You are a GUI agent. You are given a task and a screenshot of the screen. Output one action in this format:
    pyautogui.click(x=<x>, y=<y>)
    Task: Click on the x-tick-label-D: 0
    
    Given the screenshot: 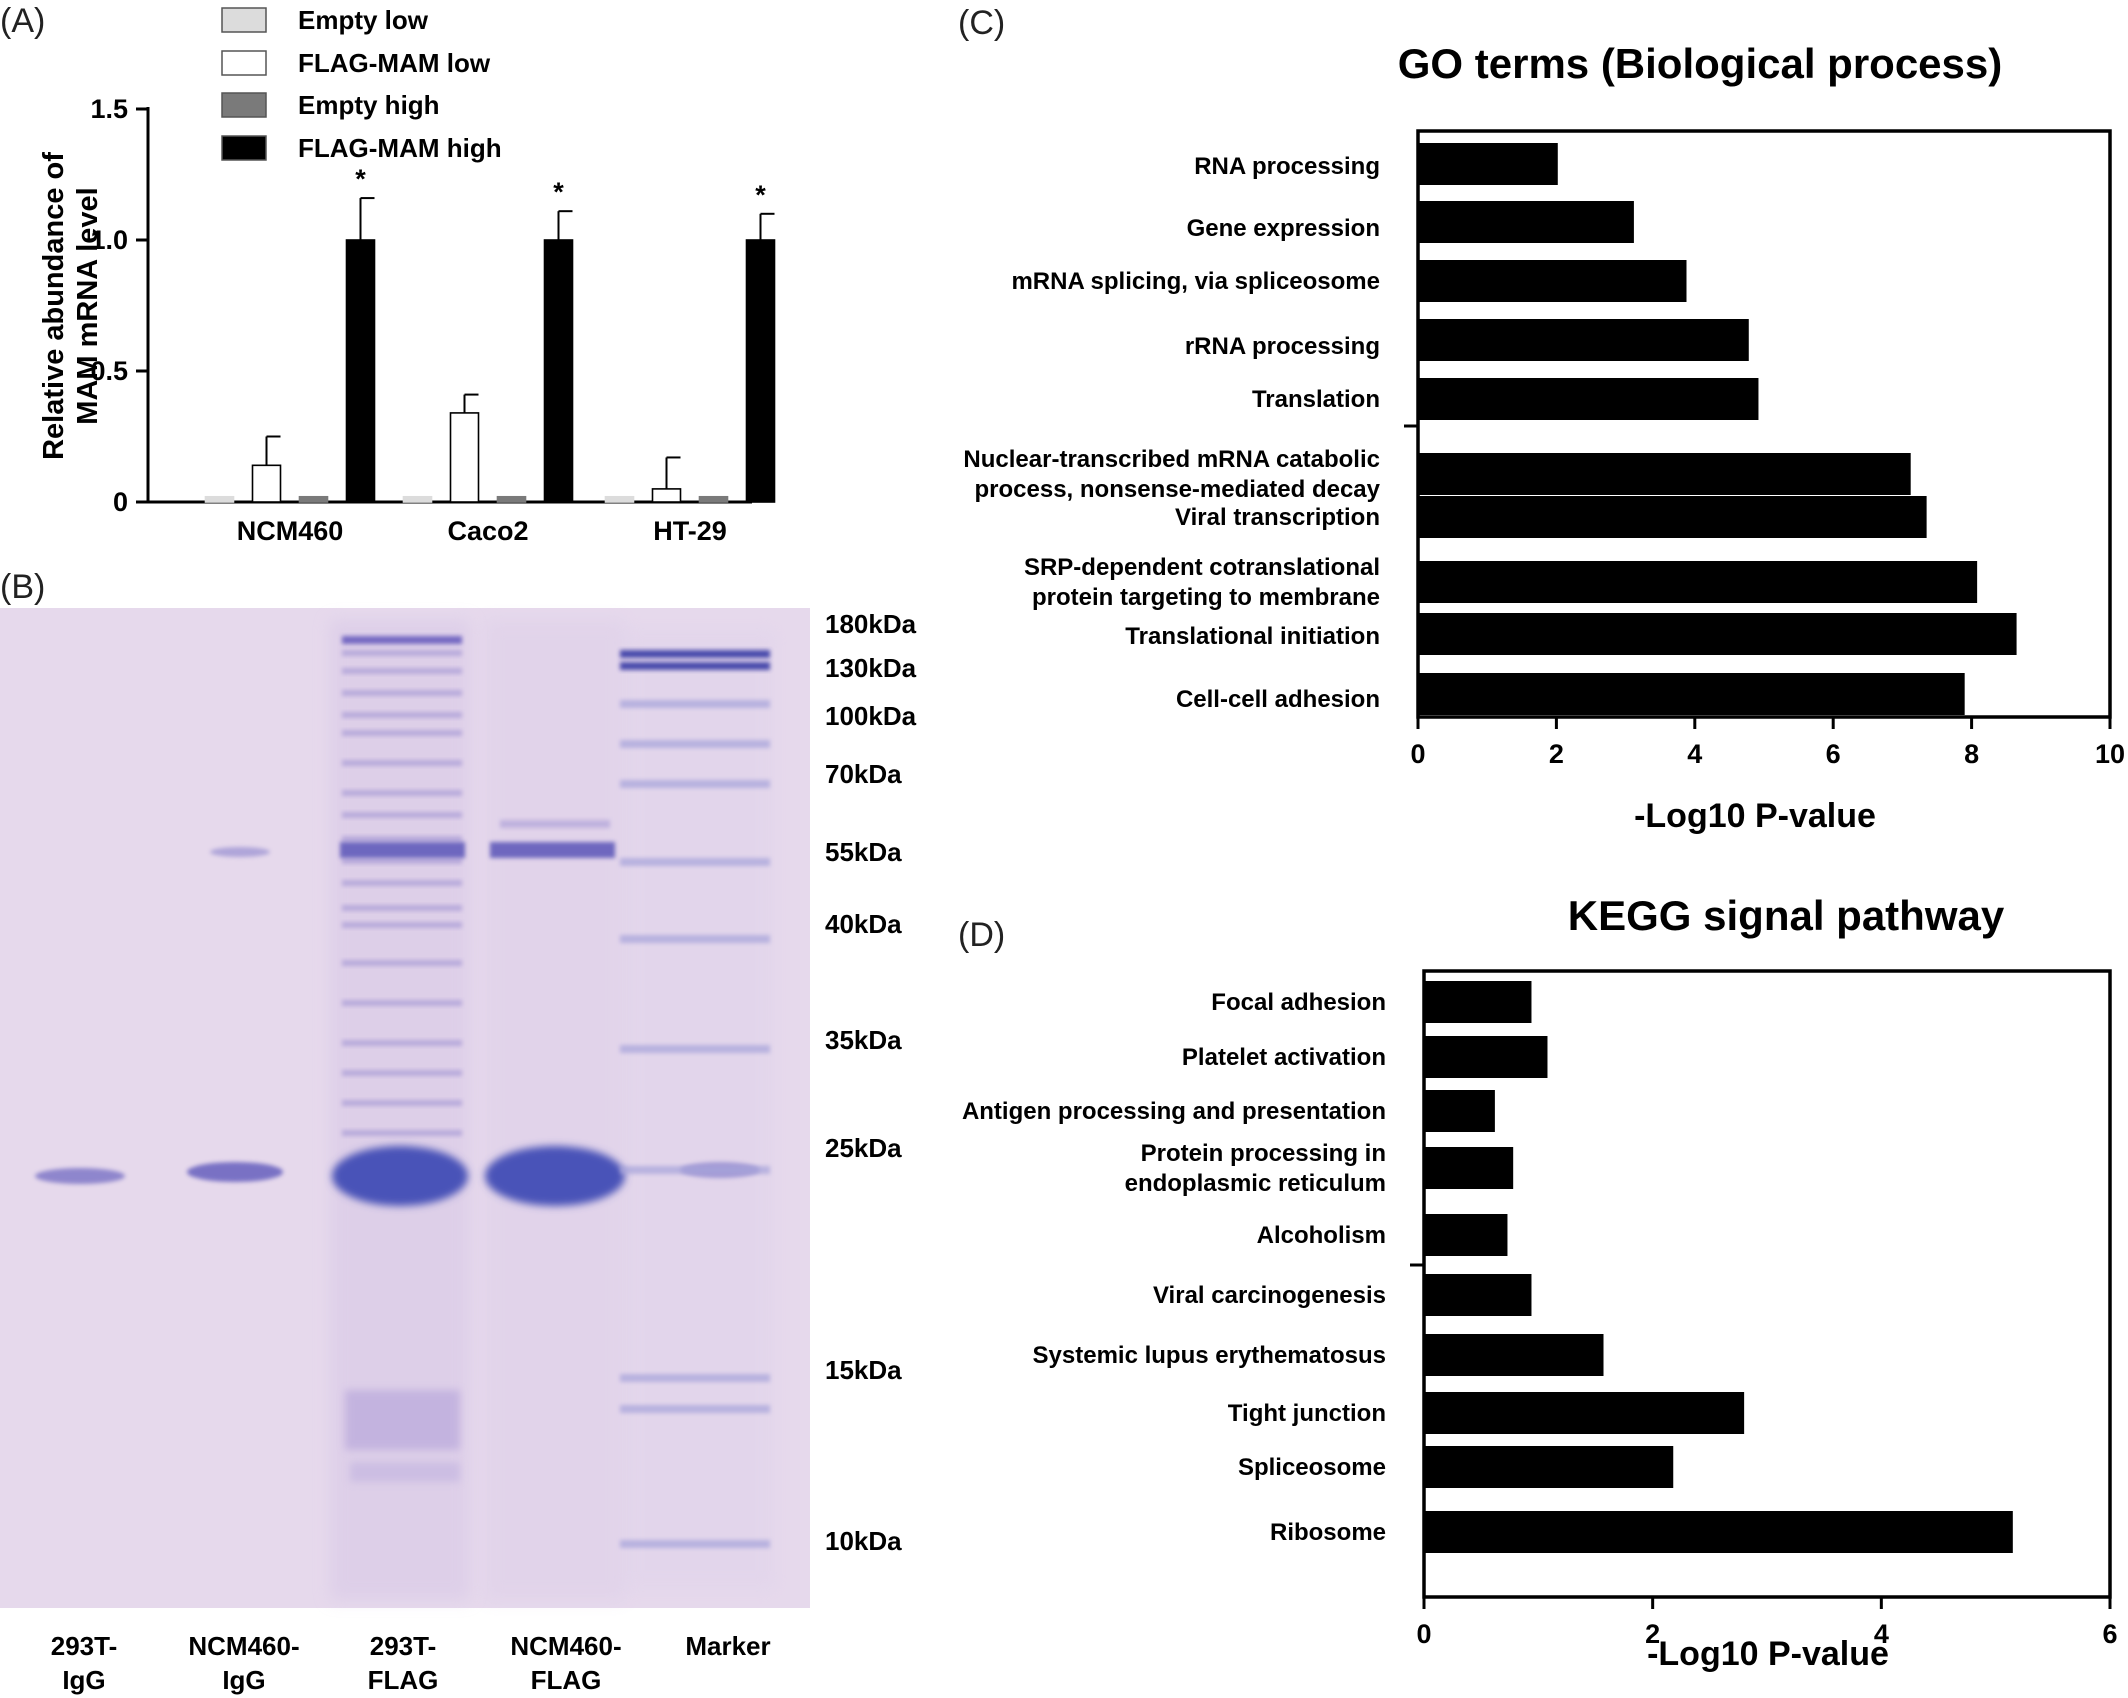 What is the action you would take?
    pyautogui.click(x=1423, y=1634)
    